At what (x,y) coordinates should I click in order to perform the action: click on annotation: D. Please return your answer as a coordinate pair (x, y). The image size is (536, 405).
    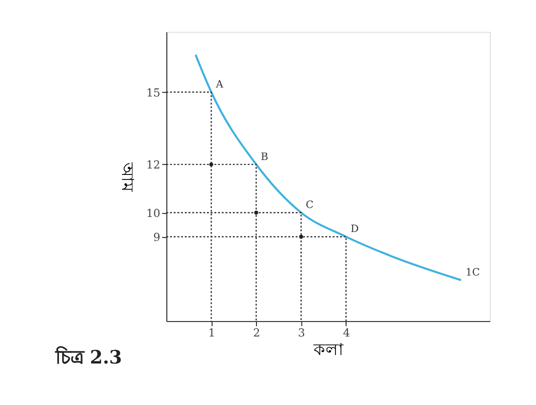
    Looking at the image, I should click on (354, 230).